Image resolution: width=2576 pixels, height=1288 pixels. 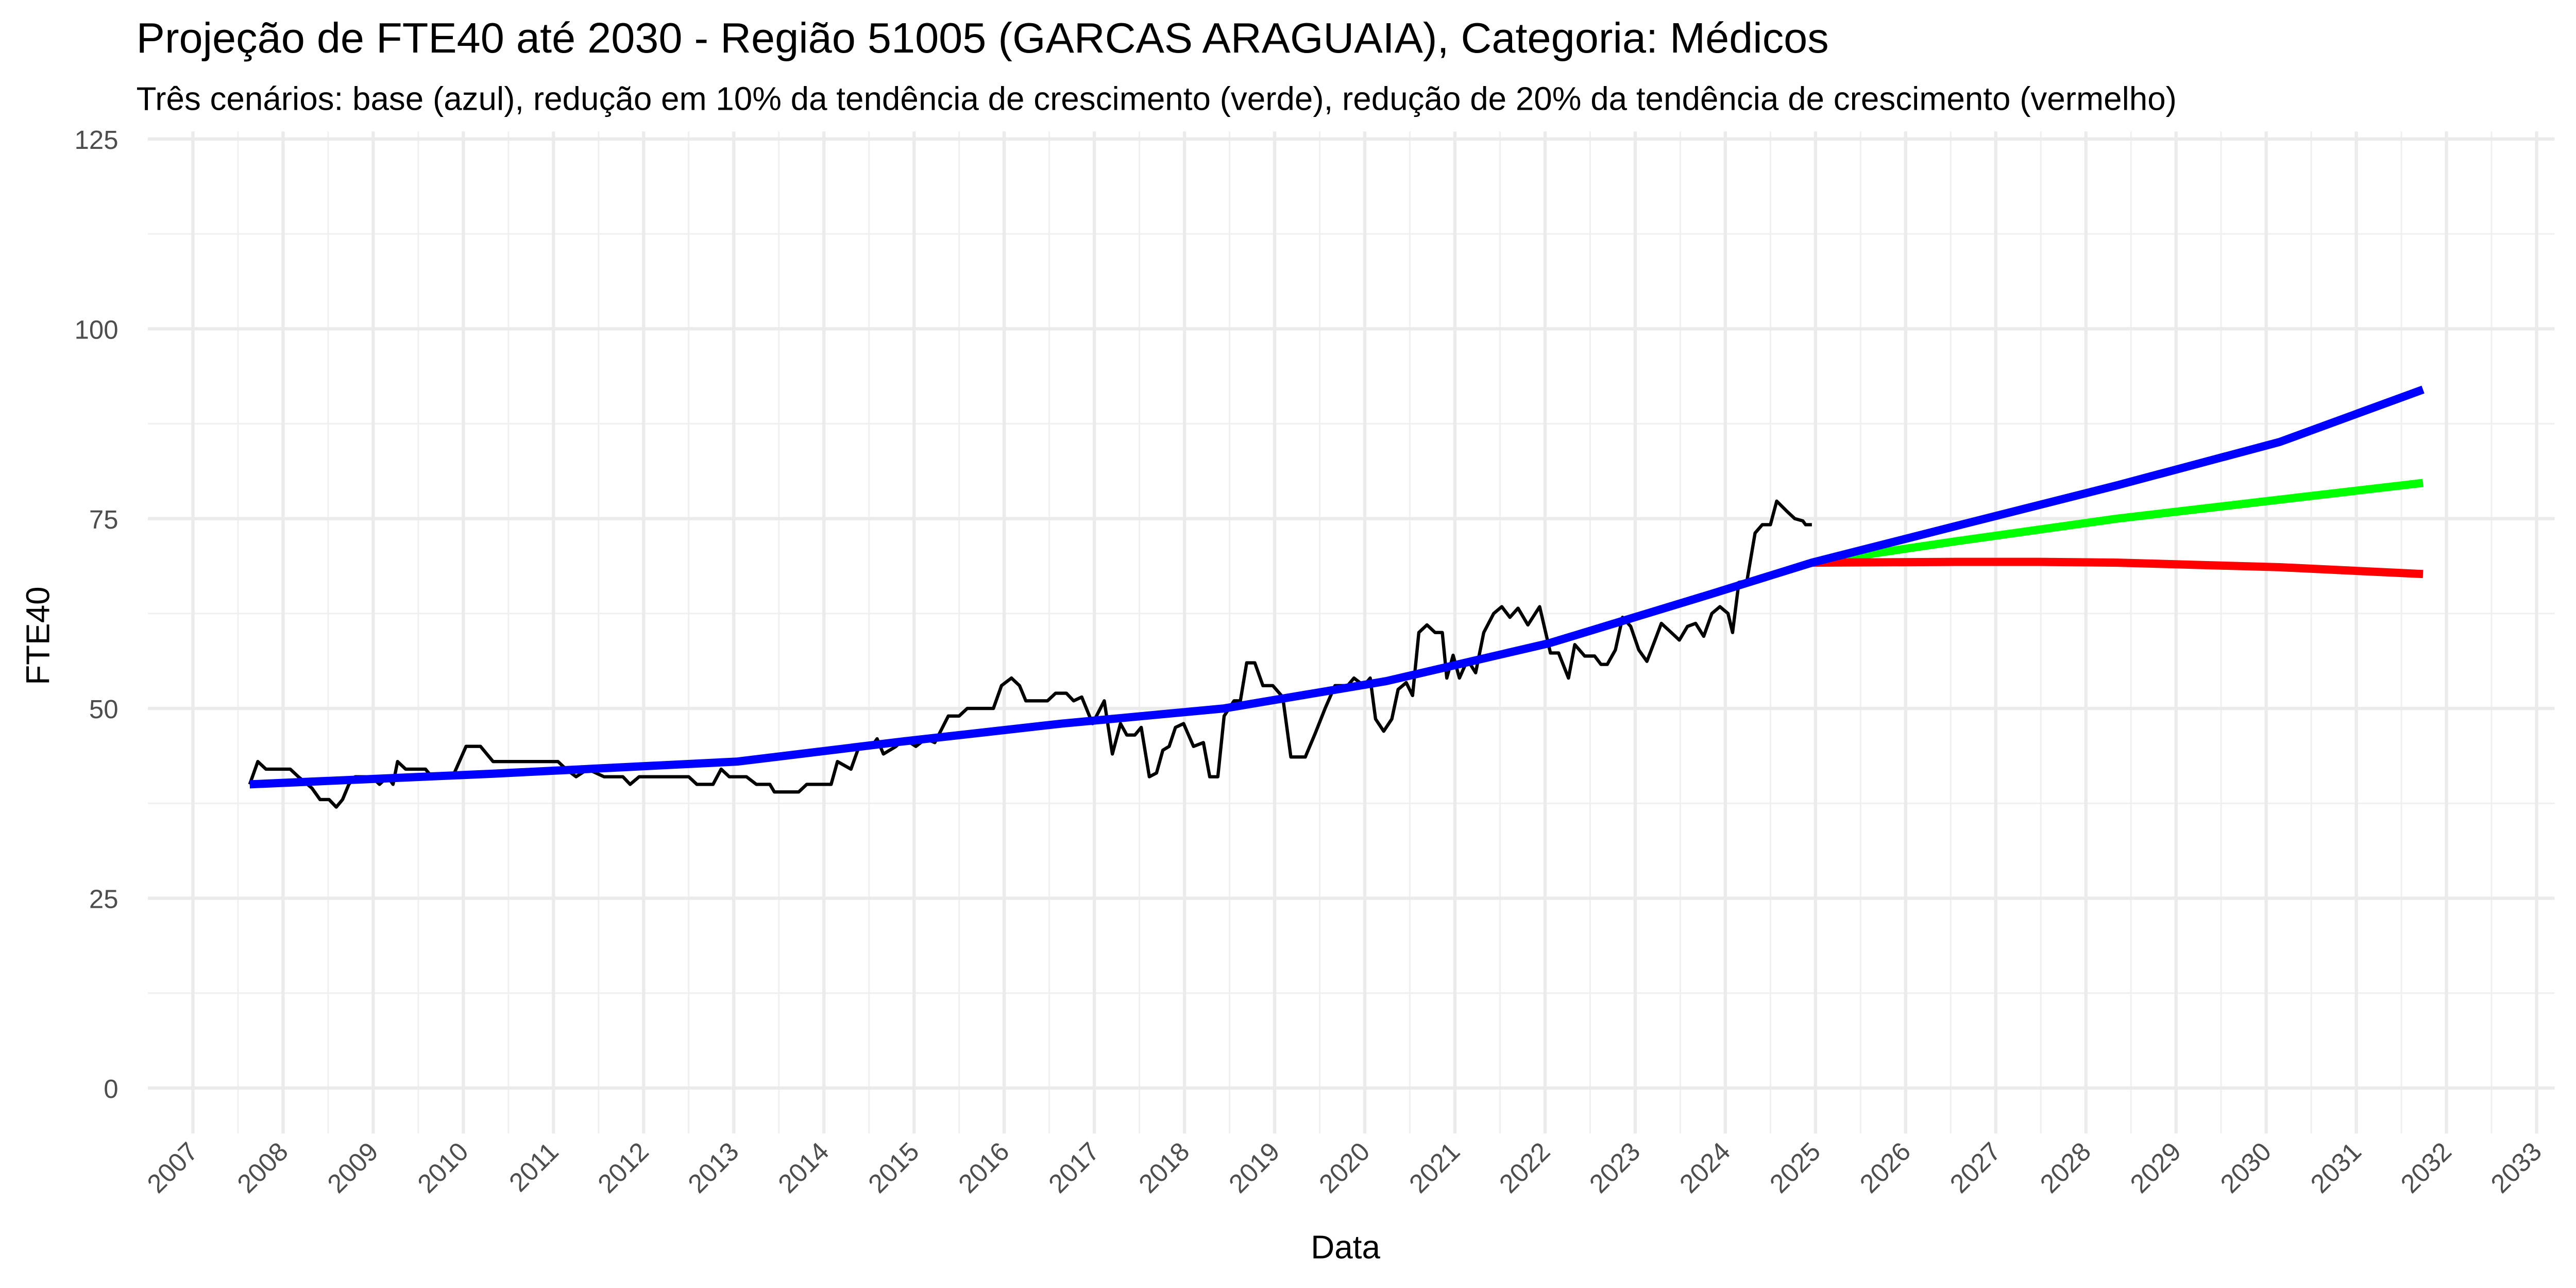 I want to click on y-tick-label: 100, so click(x=96, y=329).